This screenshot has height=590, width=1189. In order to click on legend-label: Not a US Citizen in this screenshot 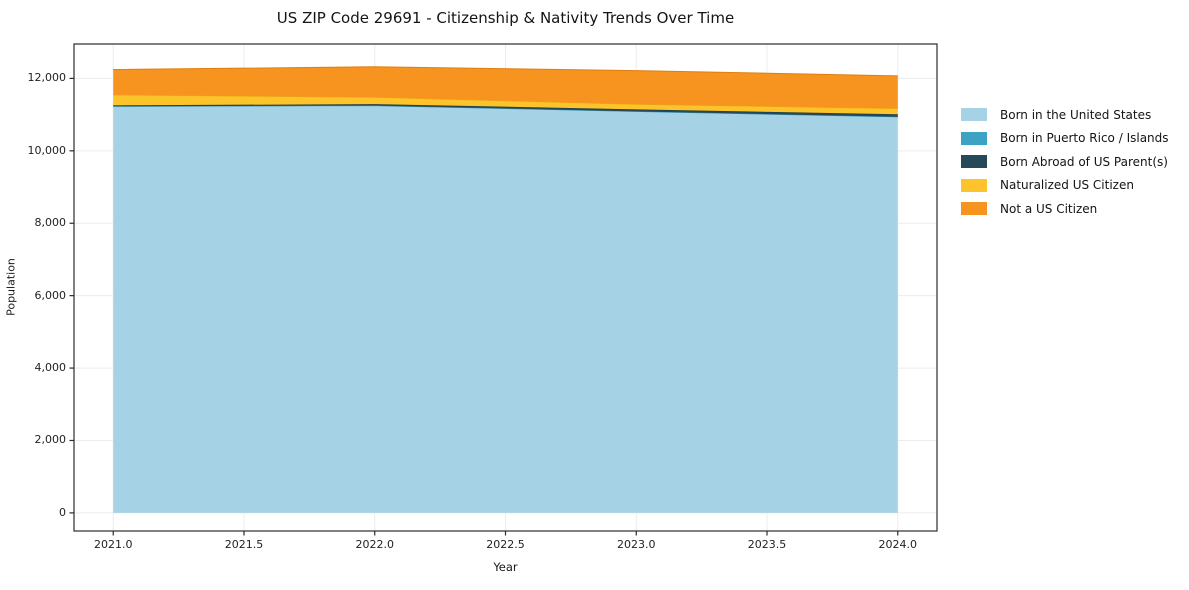, I will do `click(1049, 208)`.